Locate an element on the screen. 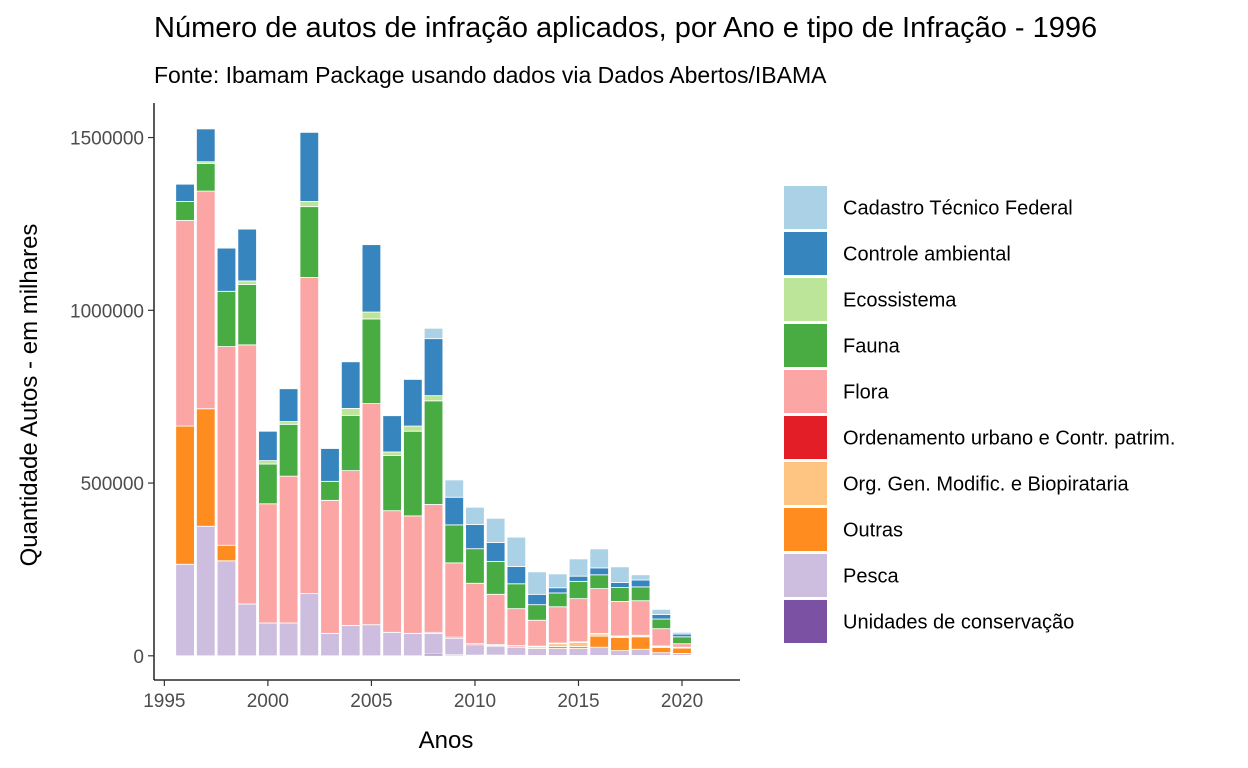  legend-label: Controle ambiental is located at coordinates (927, 255).